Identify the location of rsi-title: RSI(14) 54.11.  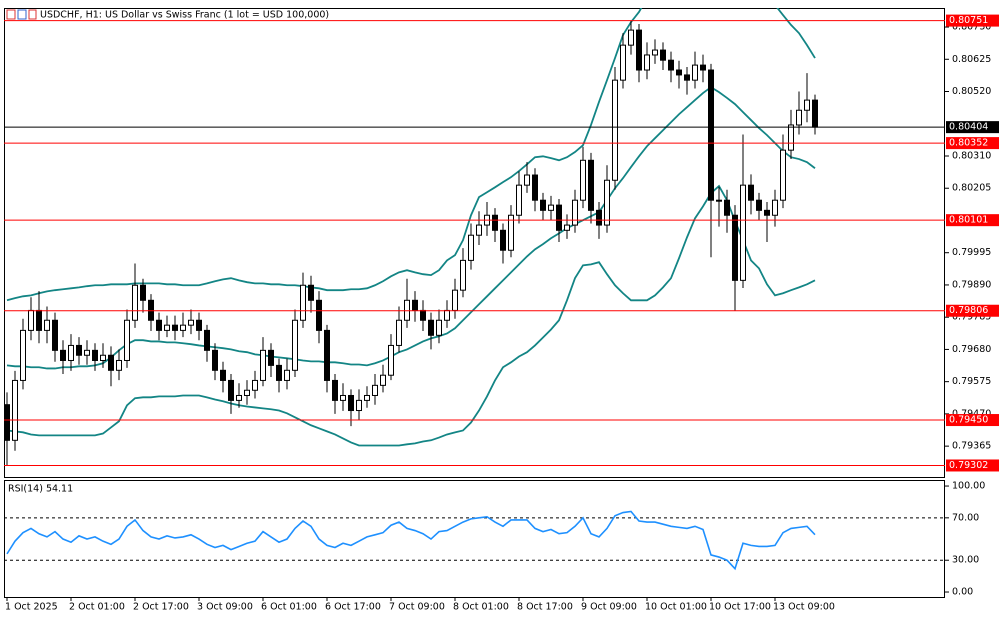
(40, 489).